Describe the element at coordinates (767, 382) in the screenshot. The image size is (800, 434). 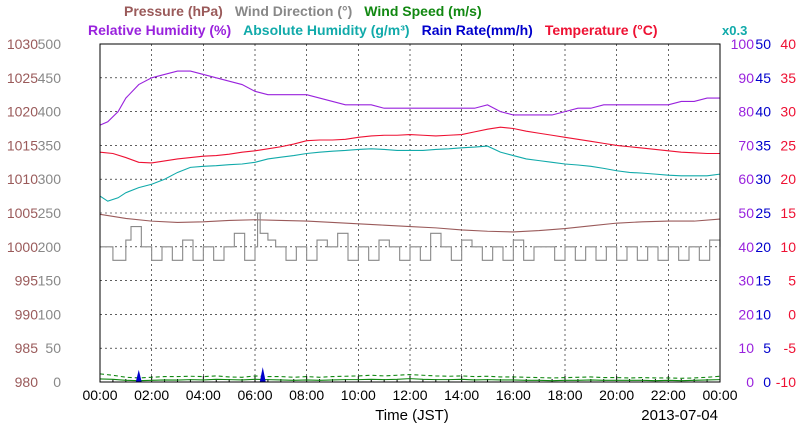
I see `y-tick-label-rain_rate: 0` at that location.